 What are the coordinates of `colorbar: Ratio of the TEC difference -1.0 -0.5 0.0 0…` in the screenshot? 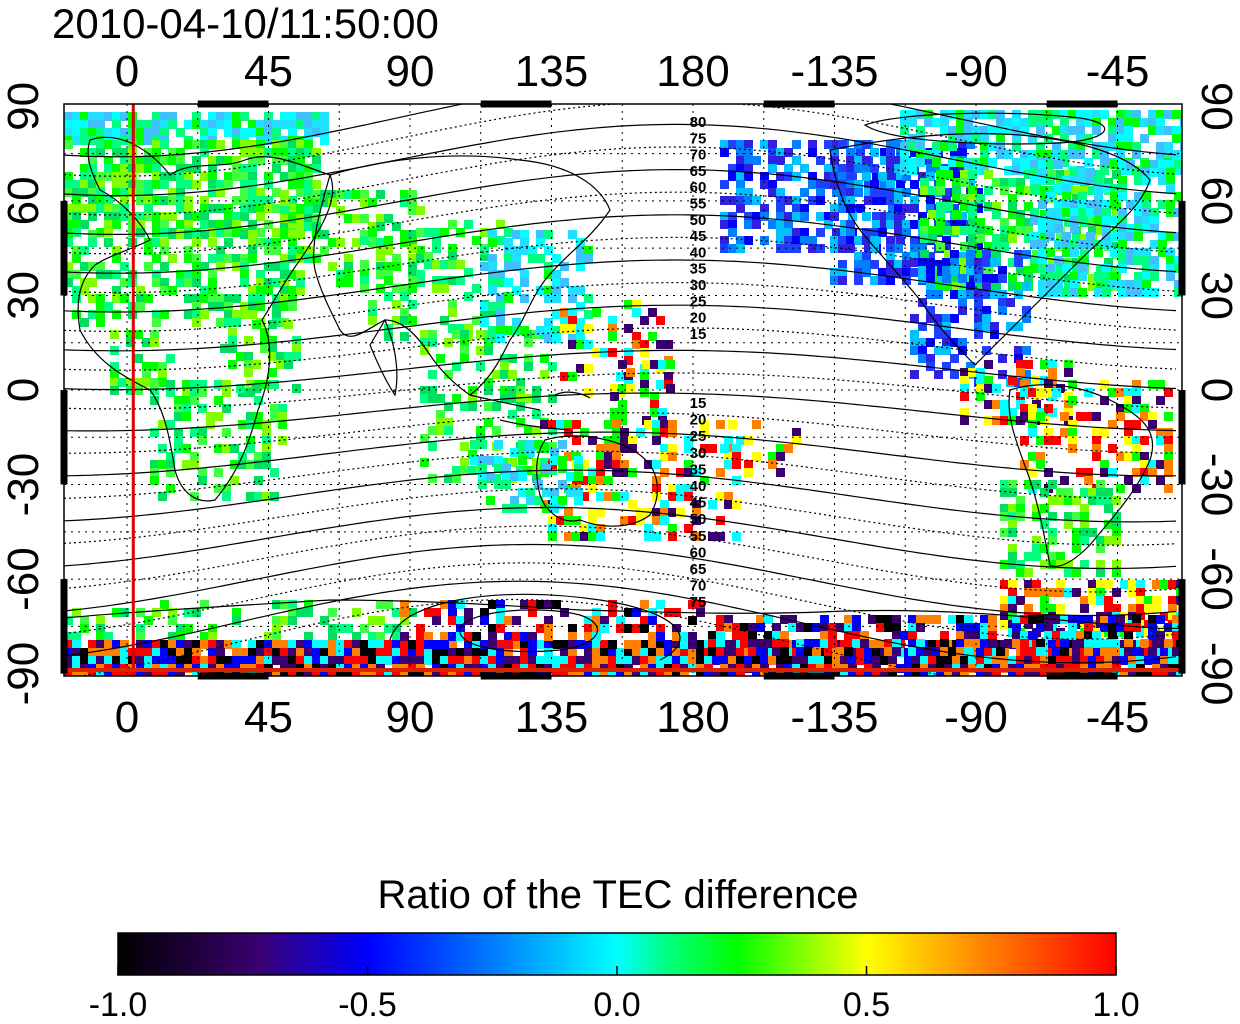 It's located at (614, 948).